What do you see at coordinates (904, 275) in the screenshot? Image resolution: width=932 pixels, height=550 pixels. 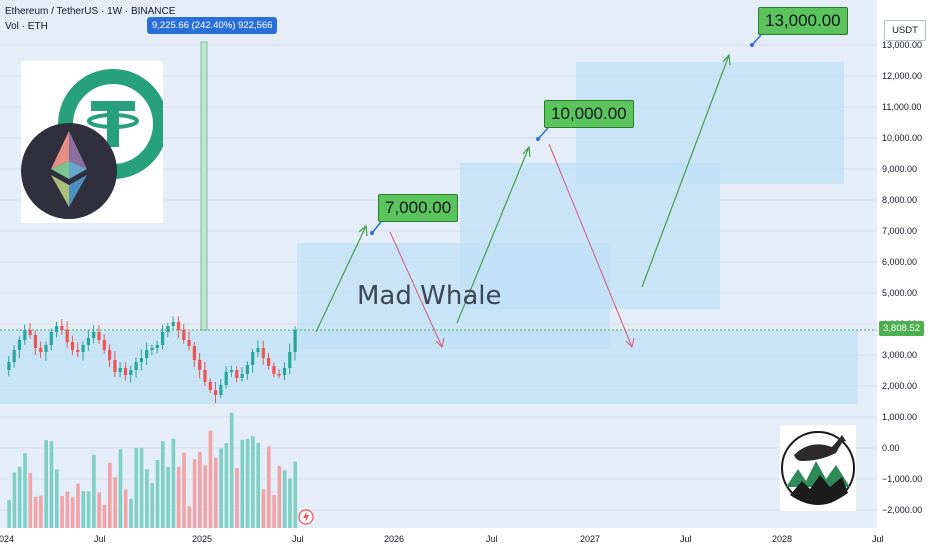 I see `price-axis` at bounding box center [904, 275].